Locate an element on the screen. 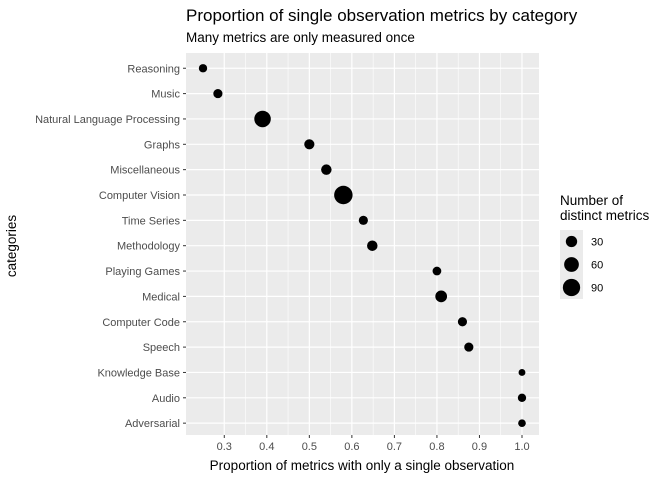 Image resolution: width=672 pixels, height=480 pixels. chart-subtitle: Many metrics are only measured once is located at coordinates (300, 37).